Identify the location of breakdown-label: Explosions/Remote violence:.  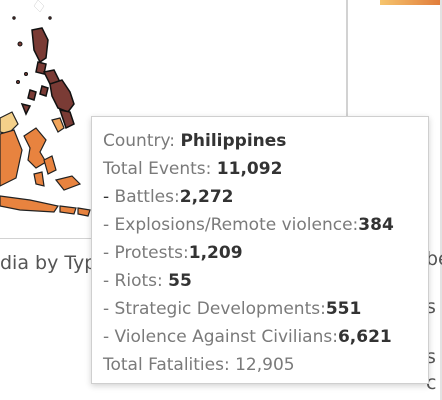
(236, 225).